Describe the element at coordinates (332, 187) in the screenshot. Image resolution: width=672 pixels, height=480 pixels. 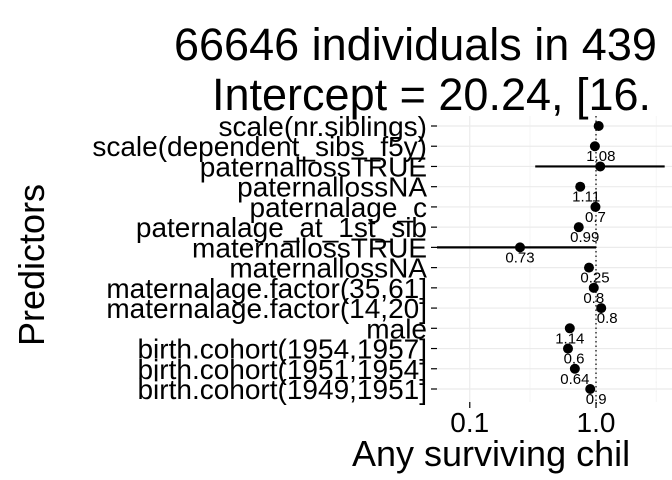
I see `predictor-label: paternallossNA` at that location.